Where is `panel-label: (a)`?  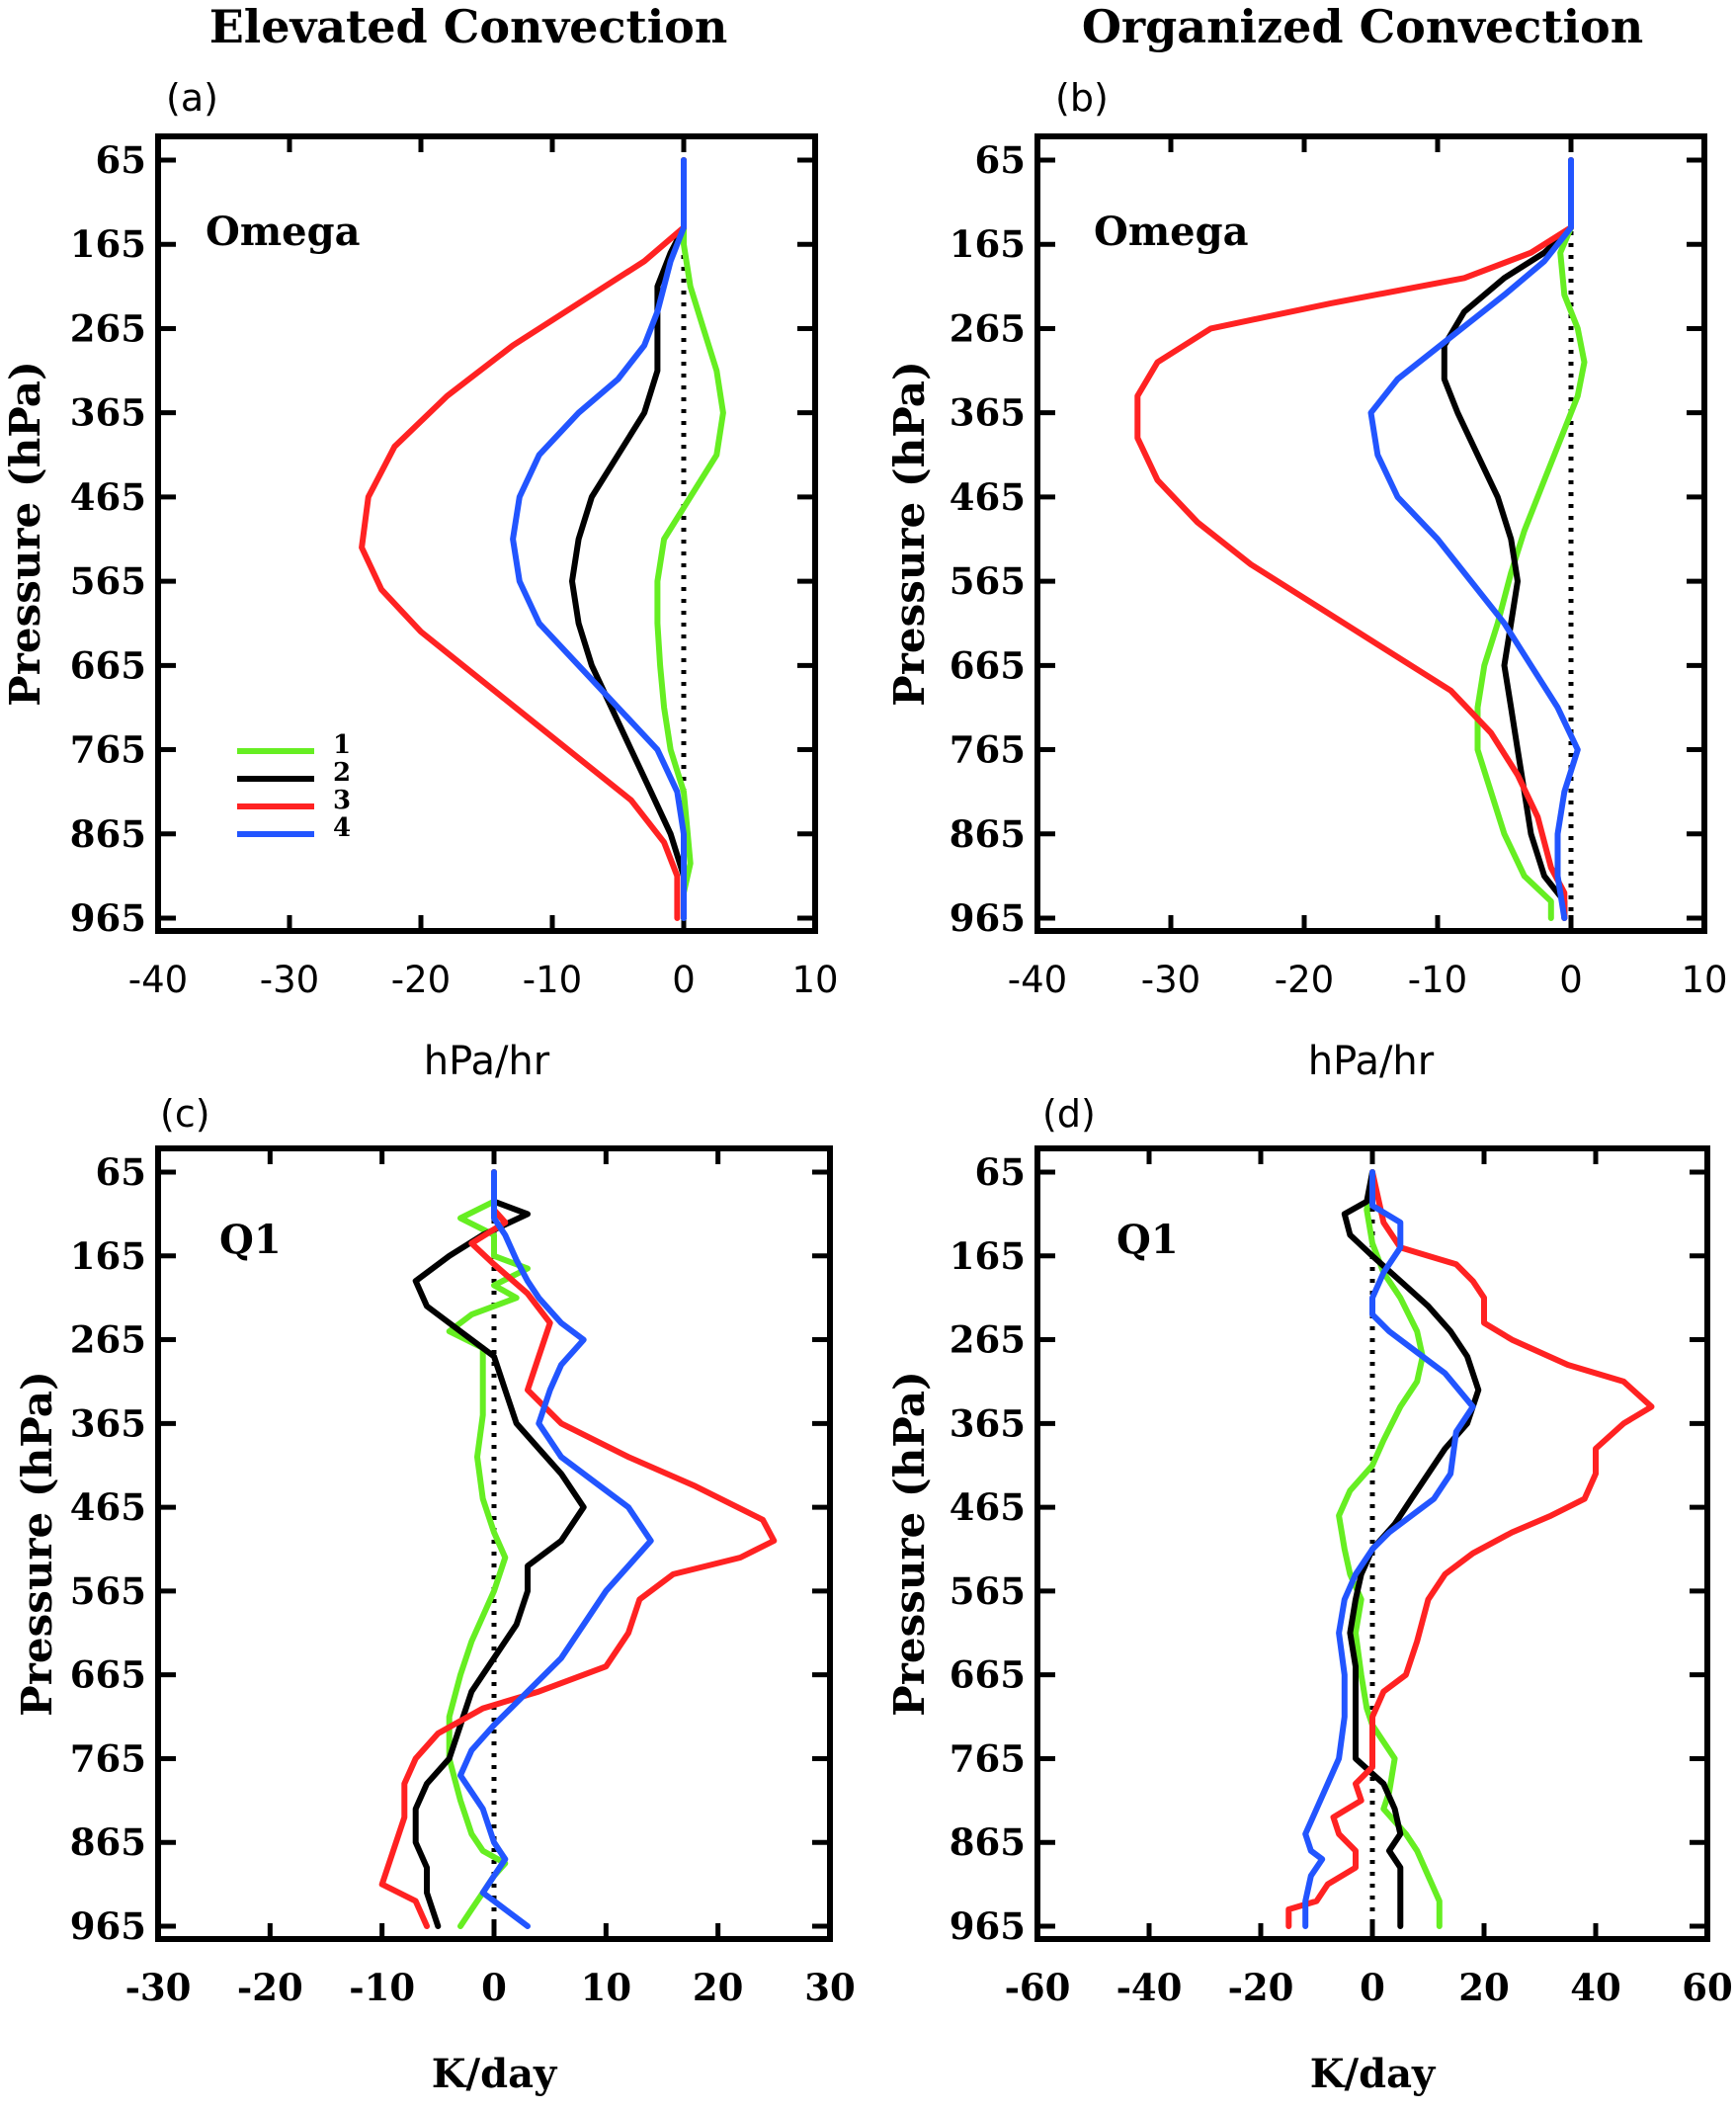
panel-label: (a) is located at coordinates (192, 98).